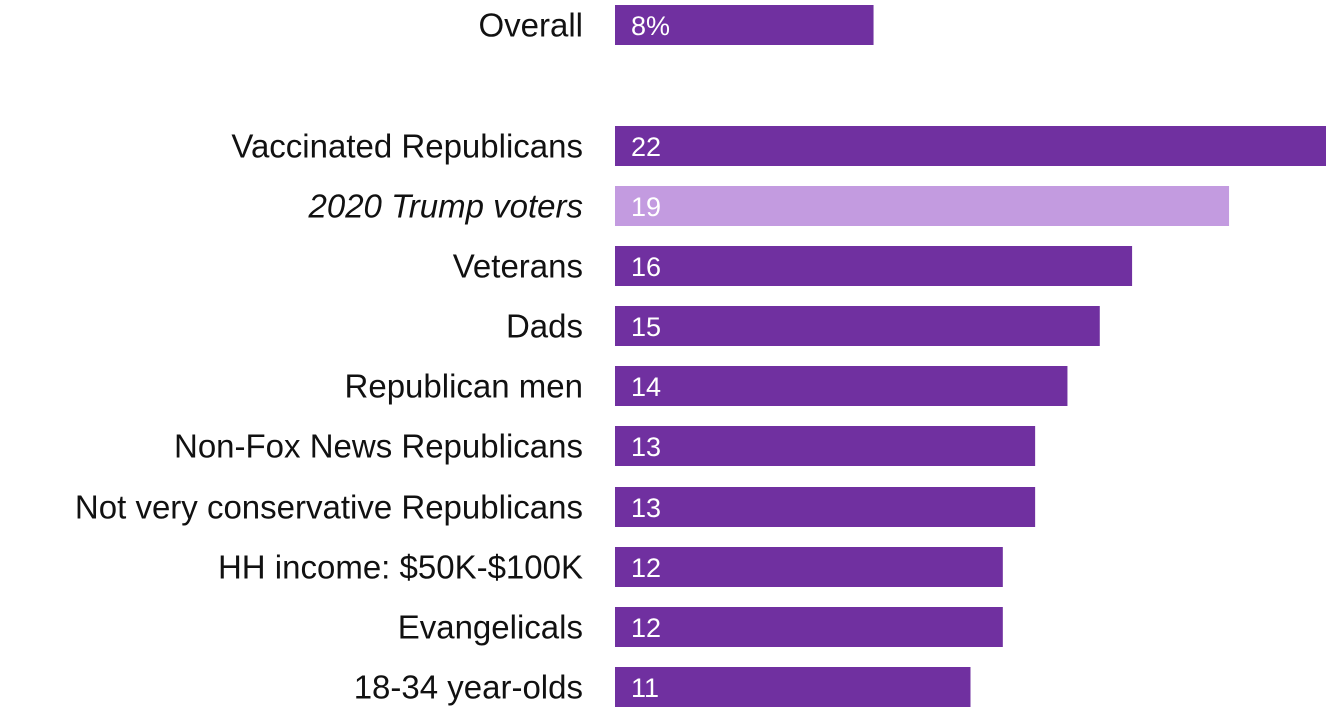 The width and height of the screenshot is (1331, 707). What do you see at coordinates (922, 206) in the screenshot?
I see `bar-2020-trump-voters` at bounding box center [922, 206].